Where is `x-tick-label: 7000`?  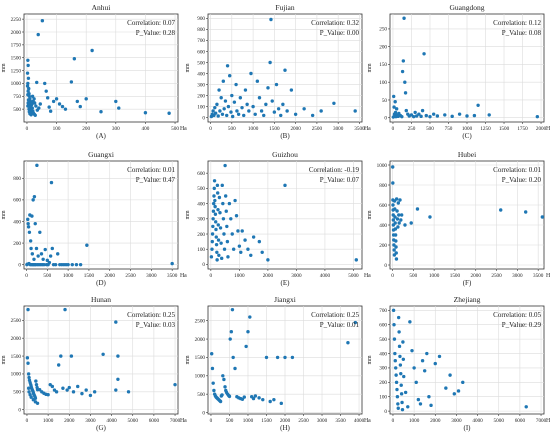
x-tick-label: 7000 is located at coordinates (175, 421).